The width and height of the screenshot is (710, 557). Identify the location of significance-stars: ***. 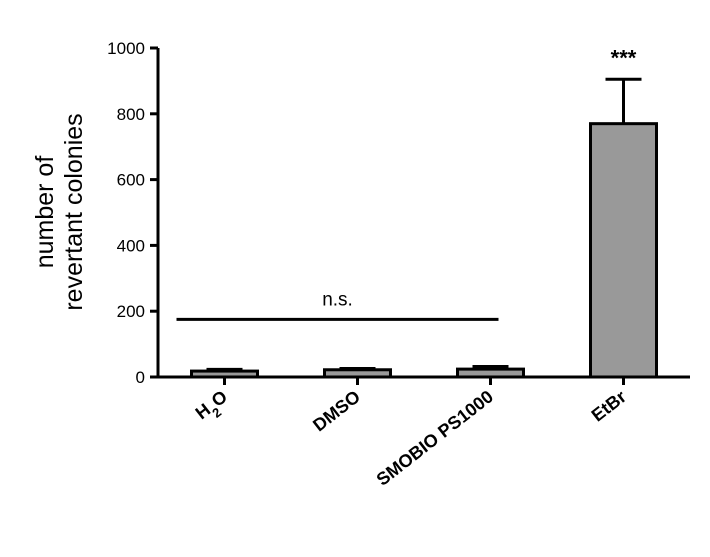
(624, 57).